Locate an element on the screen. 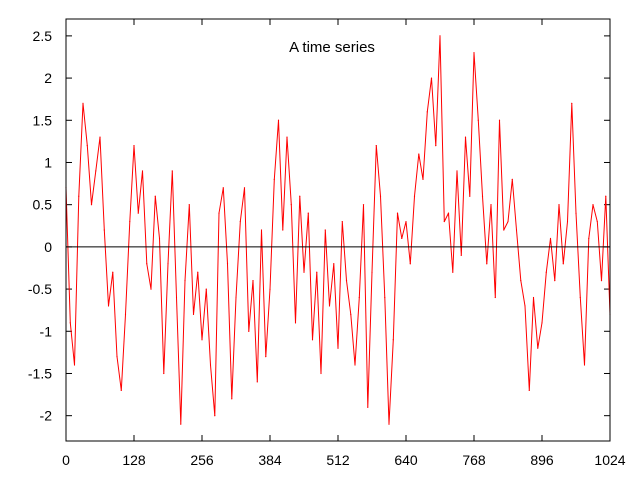 The height and width of the screenshot is (480, 640). chart-title: A time series is located at coordinates (332, 47).